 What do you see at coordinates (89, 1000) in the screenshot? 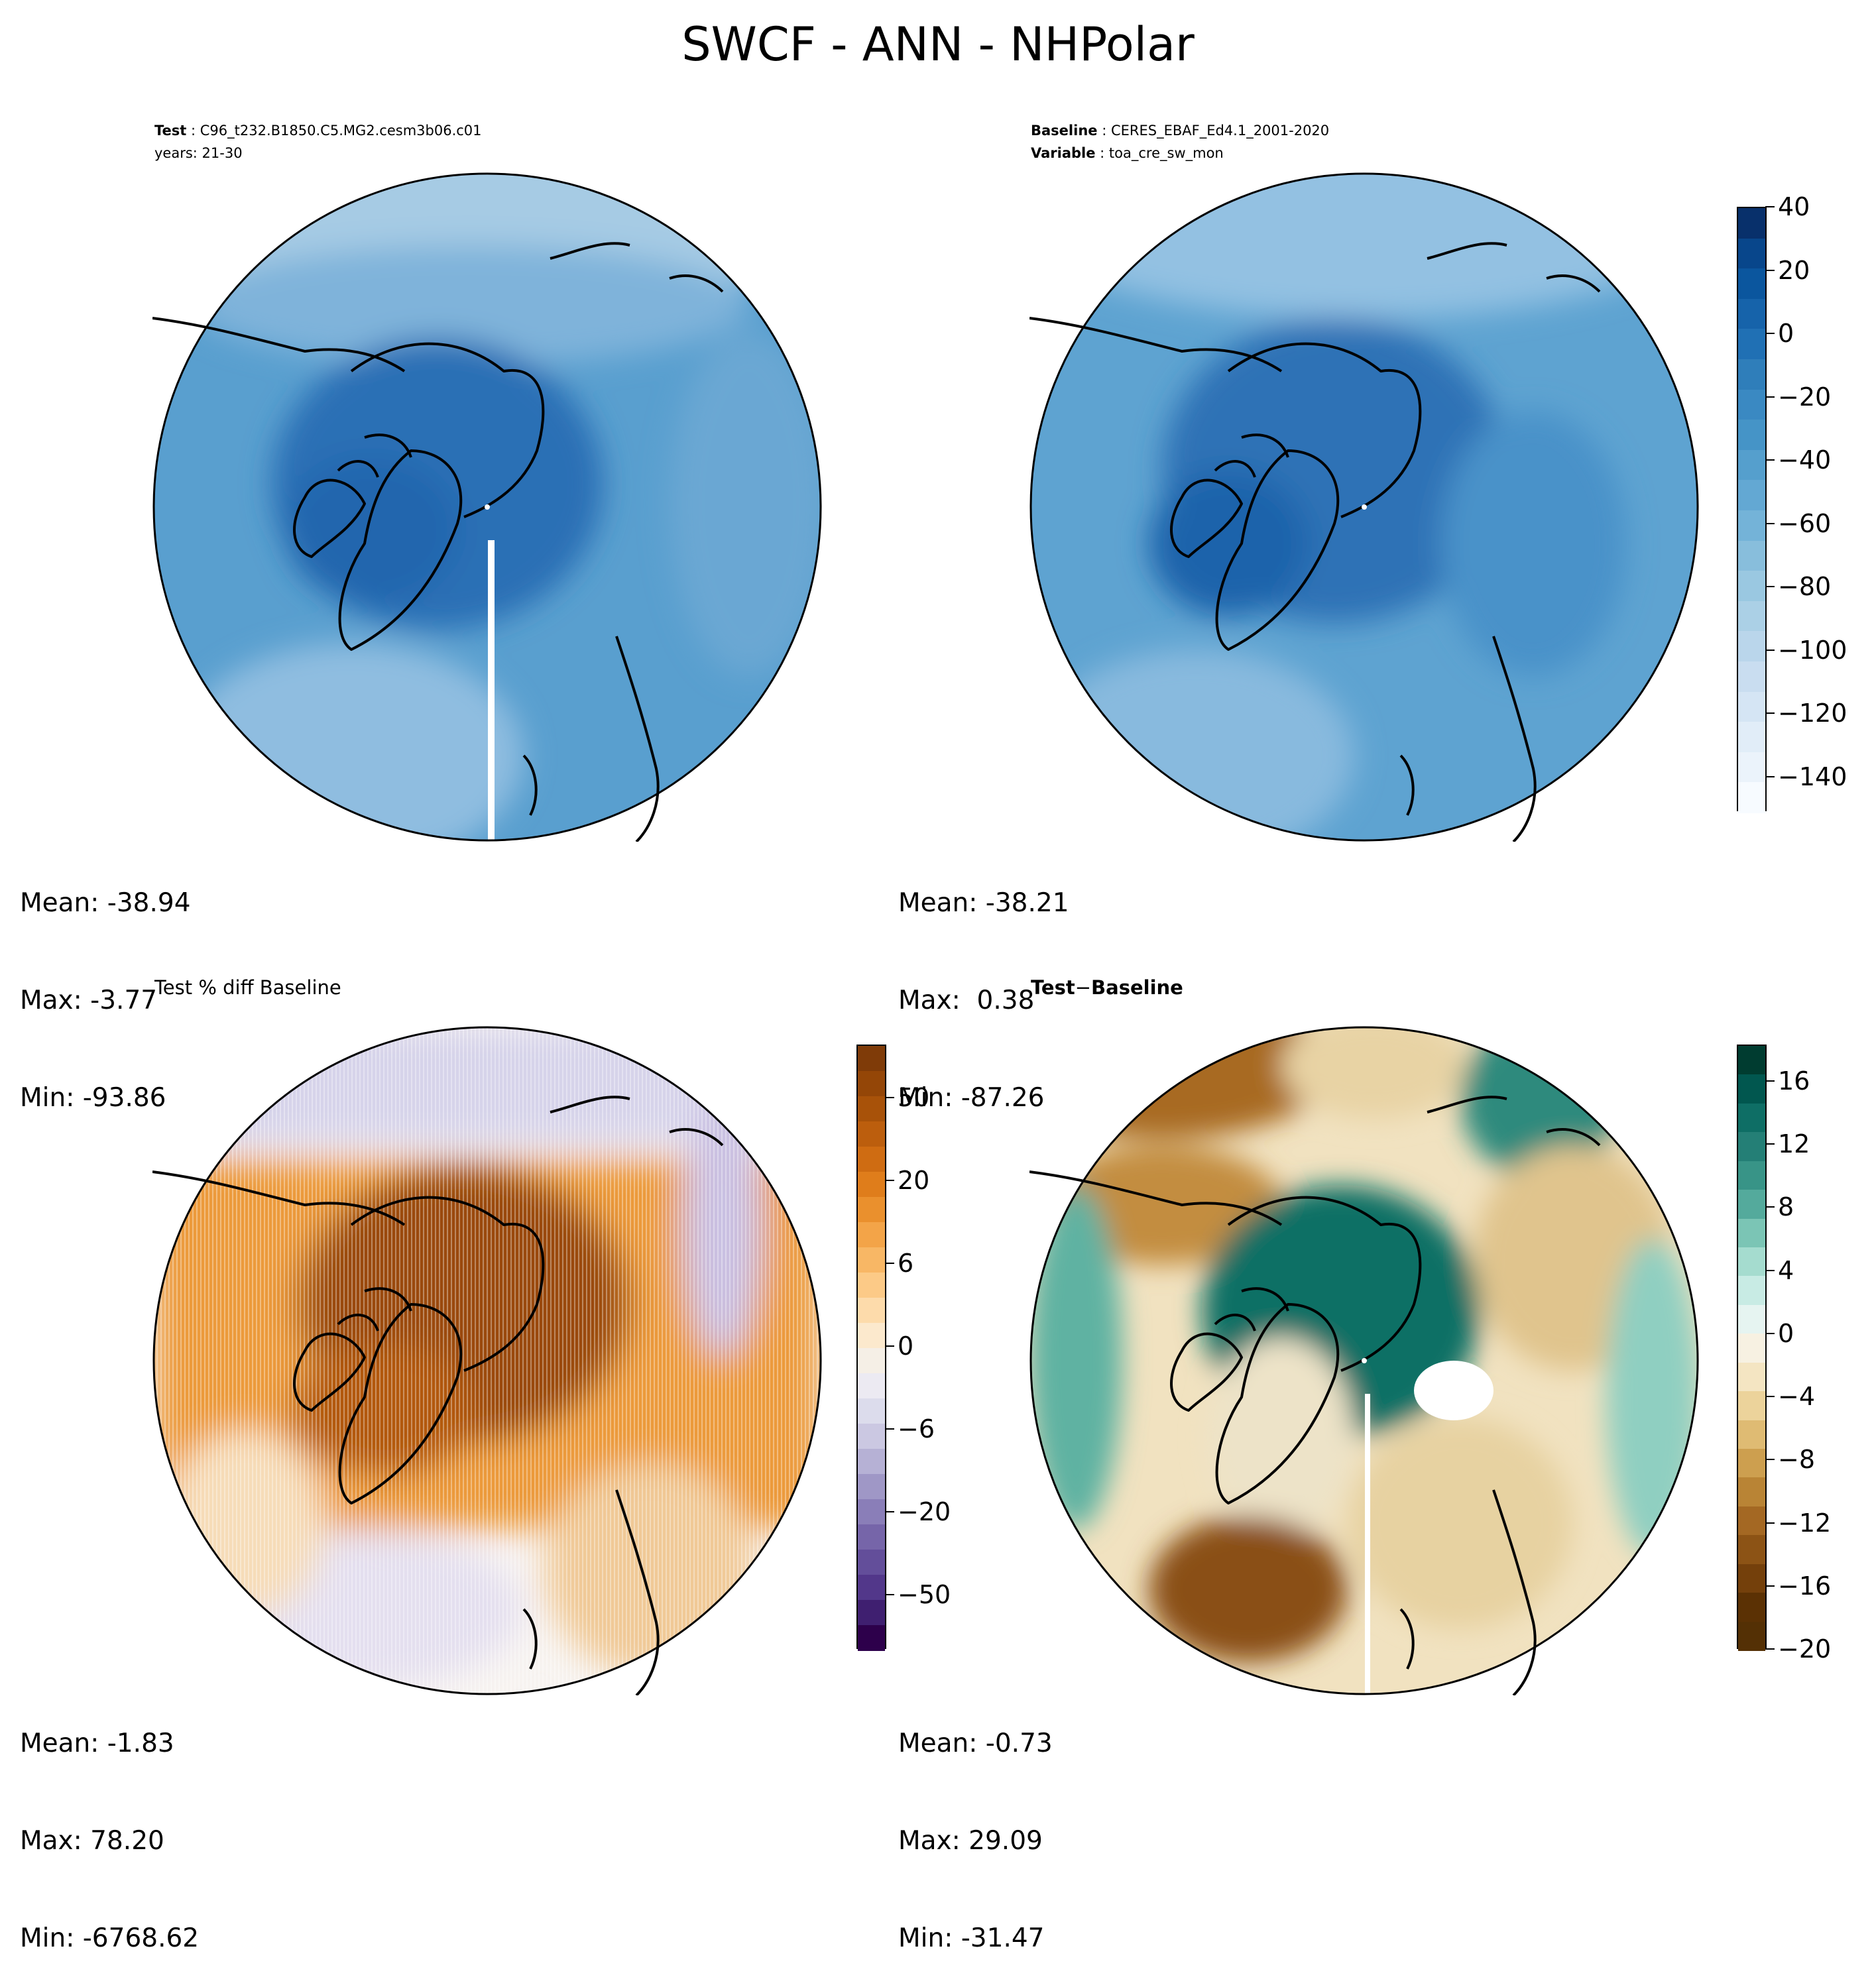
I see `test-max: Max: -3.77` at bounding box center [89, 1000].